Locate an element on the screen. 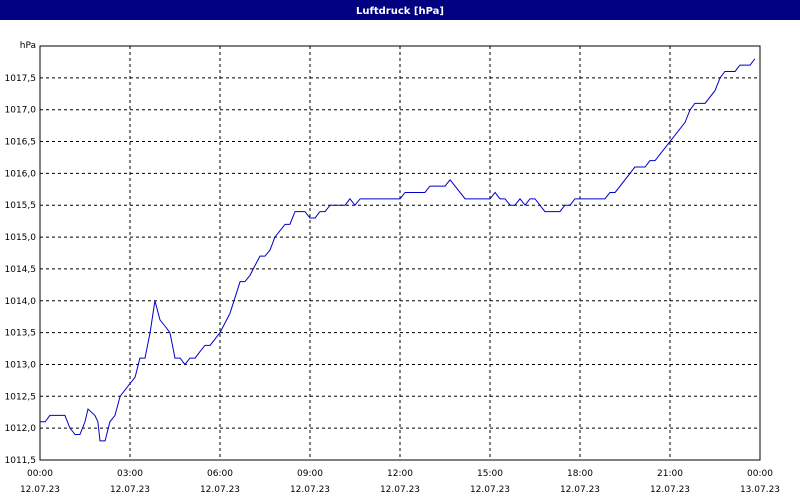 The image size is (800, 500). x-tick-label: 09:00 12.07.23 is located at coordinates (310, 482).